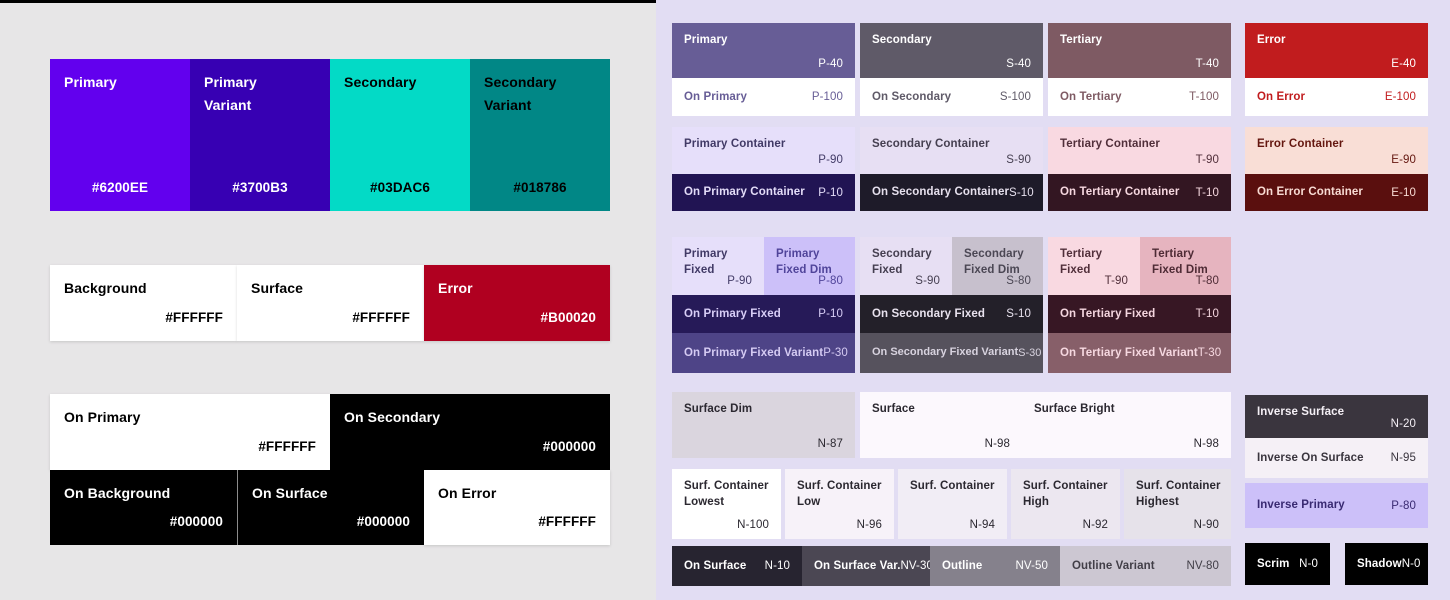 The height and width of the screenshot is (600, 1450). What do you see at coordinates (143, 303) in the screenshot?
I see `swatch-background: Background #FFFFFF` at bounding box center [143, 303].